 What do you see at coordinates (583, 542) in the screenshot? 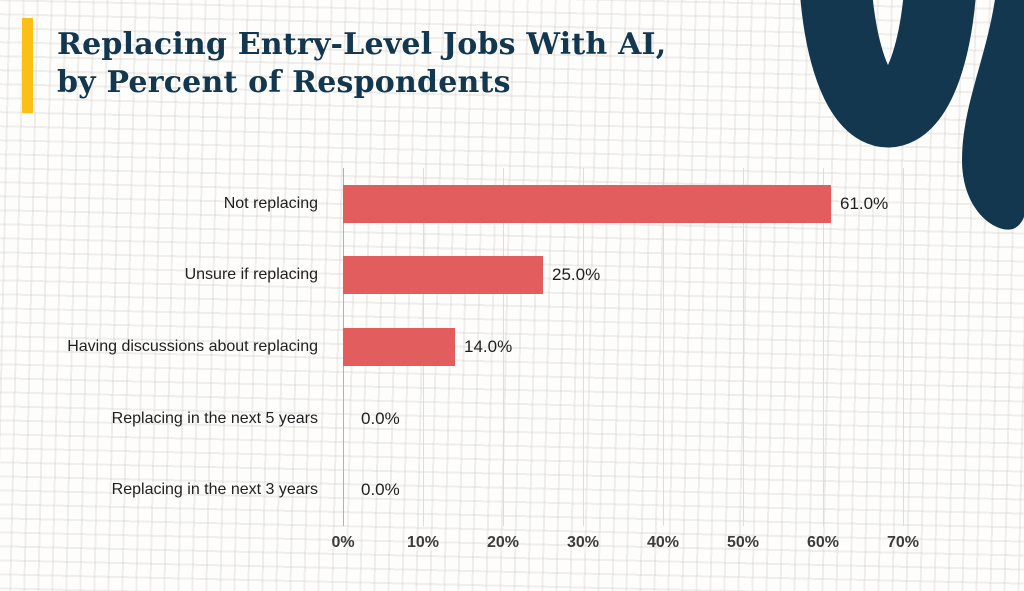
I see `x-tick-label: 30%` at bounding box center [583, 542].